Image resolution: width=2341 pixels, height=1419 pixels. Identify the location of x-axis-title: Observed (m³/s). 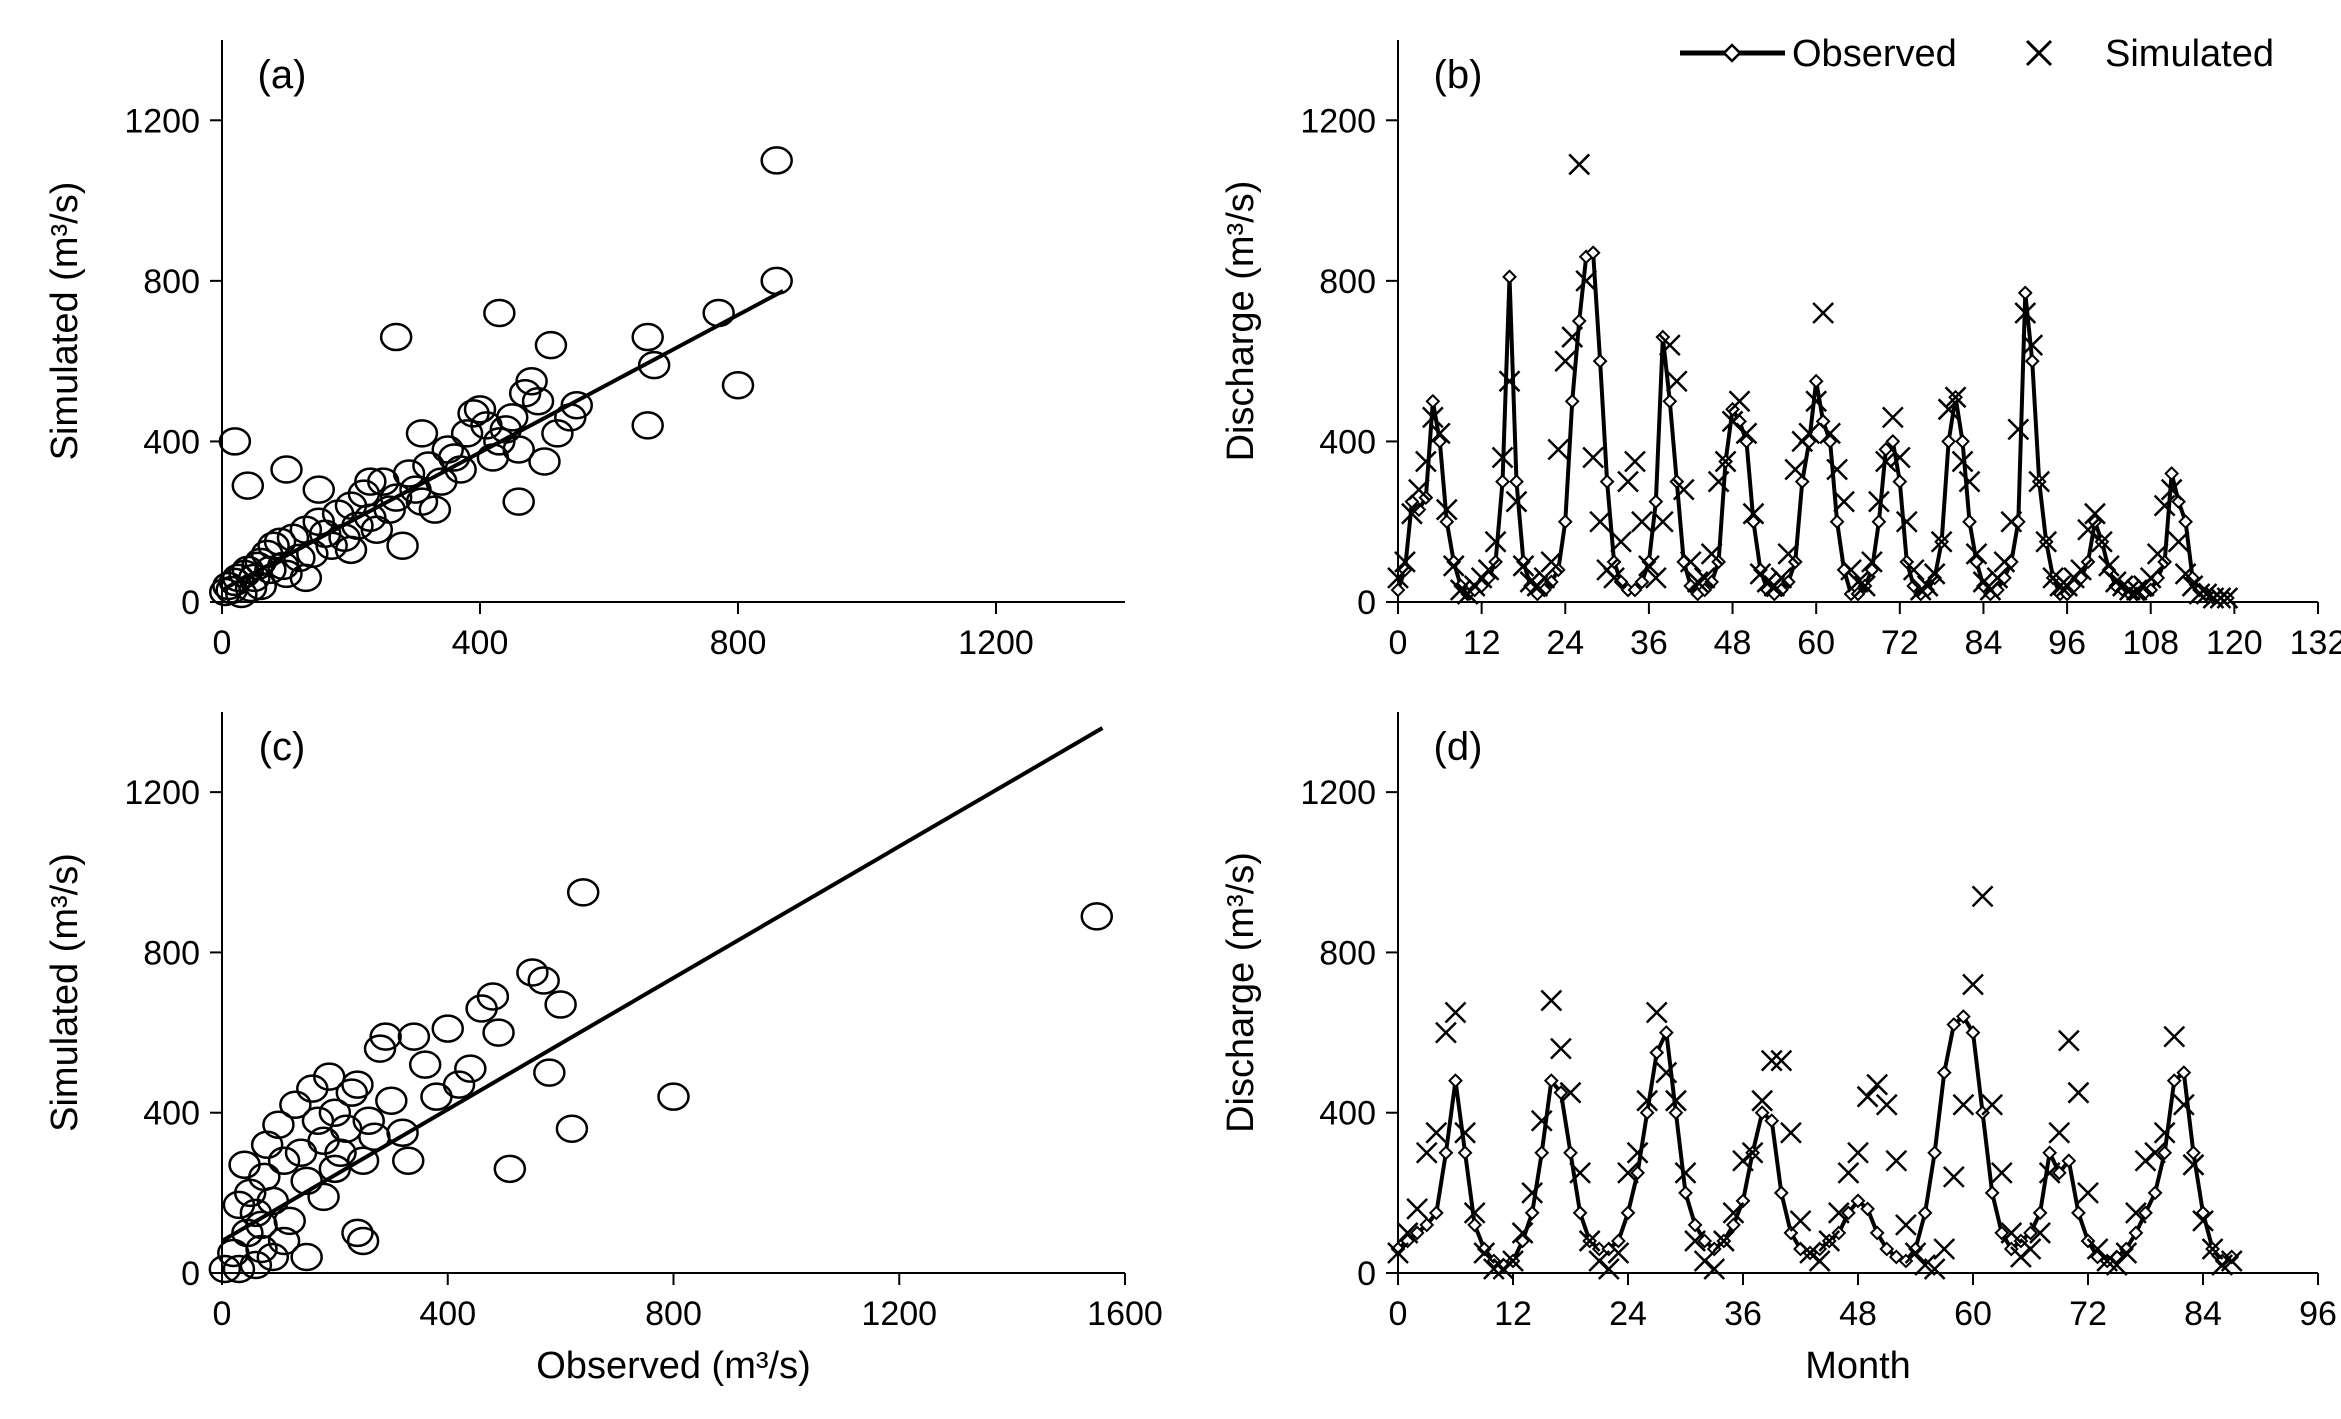
(673, 1366).